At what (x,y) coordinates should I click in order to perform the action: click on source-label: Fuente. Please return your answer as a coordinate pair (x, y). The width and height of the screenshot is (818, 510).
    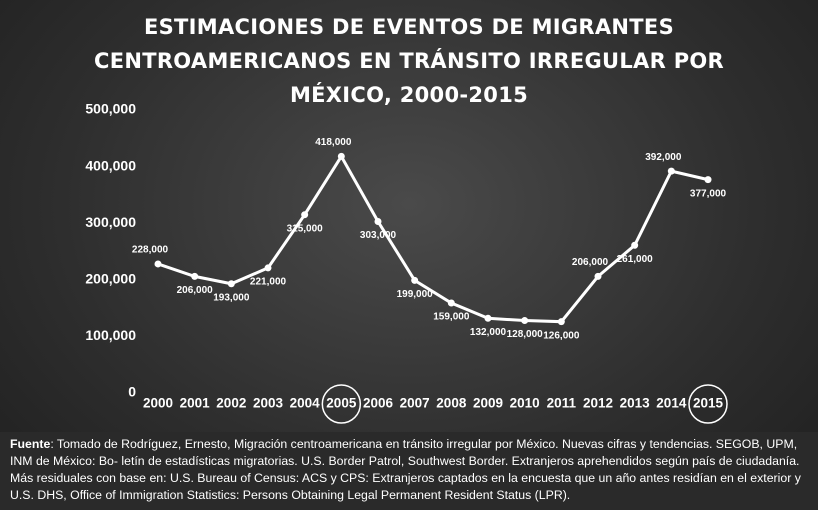
    Looking at the image, I should click on (30, 444).